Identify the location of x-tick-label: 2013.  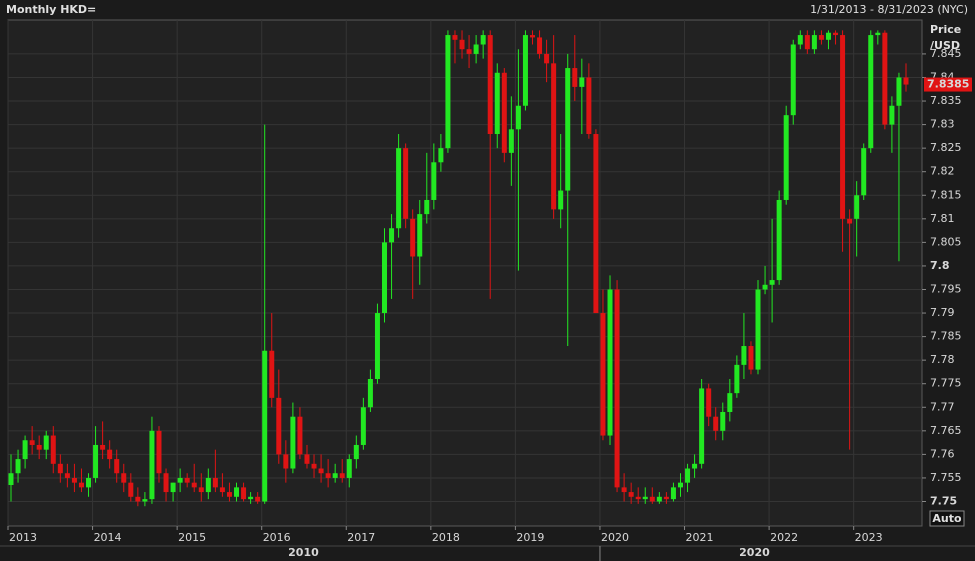
(23, 537).